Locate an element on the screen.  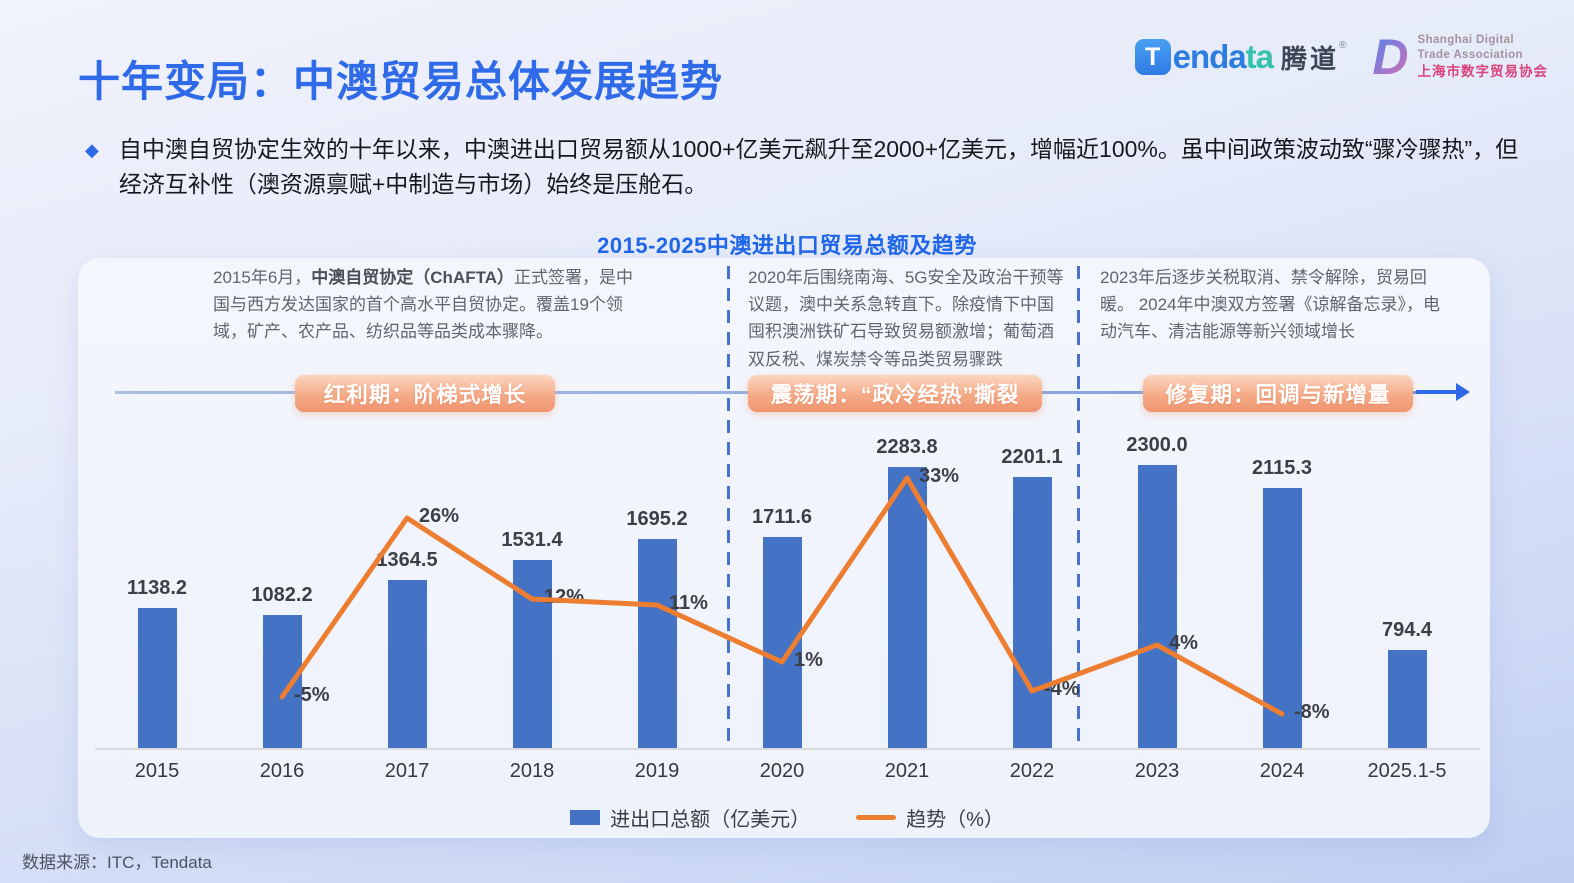
bar-value-label: 2283.8 is located at coordinates (907, 447).